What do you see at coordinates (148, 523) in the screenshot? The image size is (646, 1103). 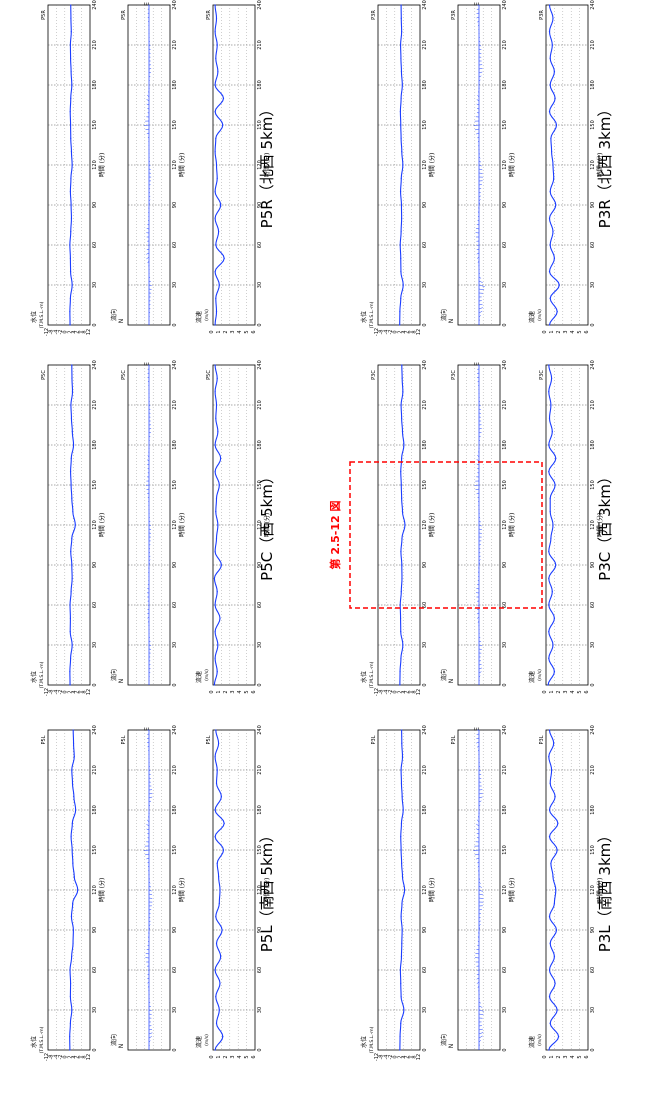 I see `panel-p5c-vector: 0 30 60 90 120 150 180 210 240 時間 (分) P5C N E 流向` at bounding box center [148, 523].